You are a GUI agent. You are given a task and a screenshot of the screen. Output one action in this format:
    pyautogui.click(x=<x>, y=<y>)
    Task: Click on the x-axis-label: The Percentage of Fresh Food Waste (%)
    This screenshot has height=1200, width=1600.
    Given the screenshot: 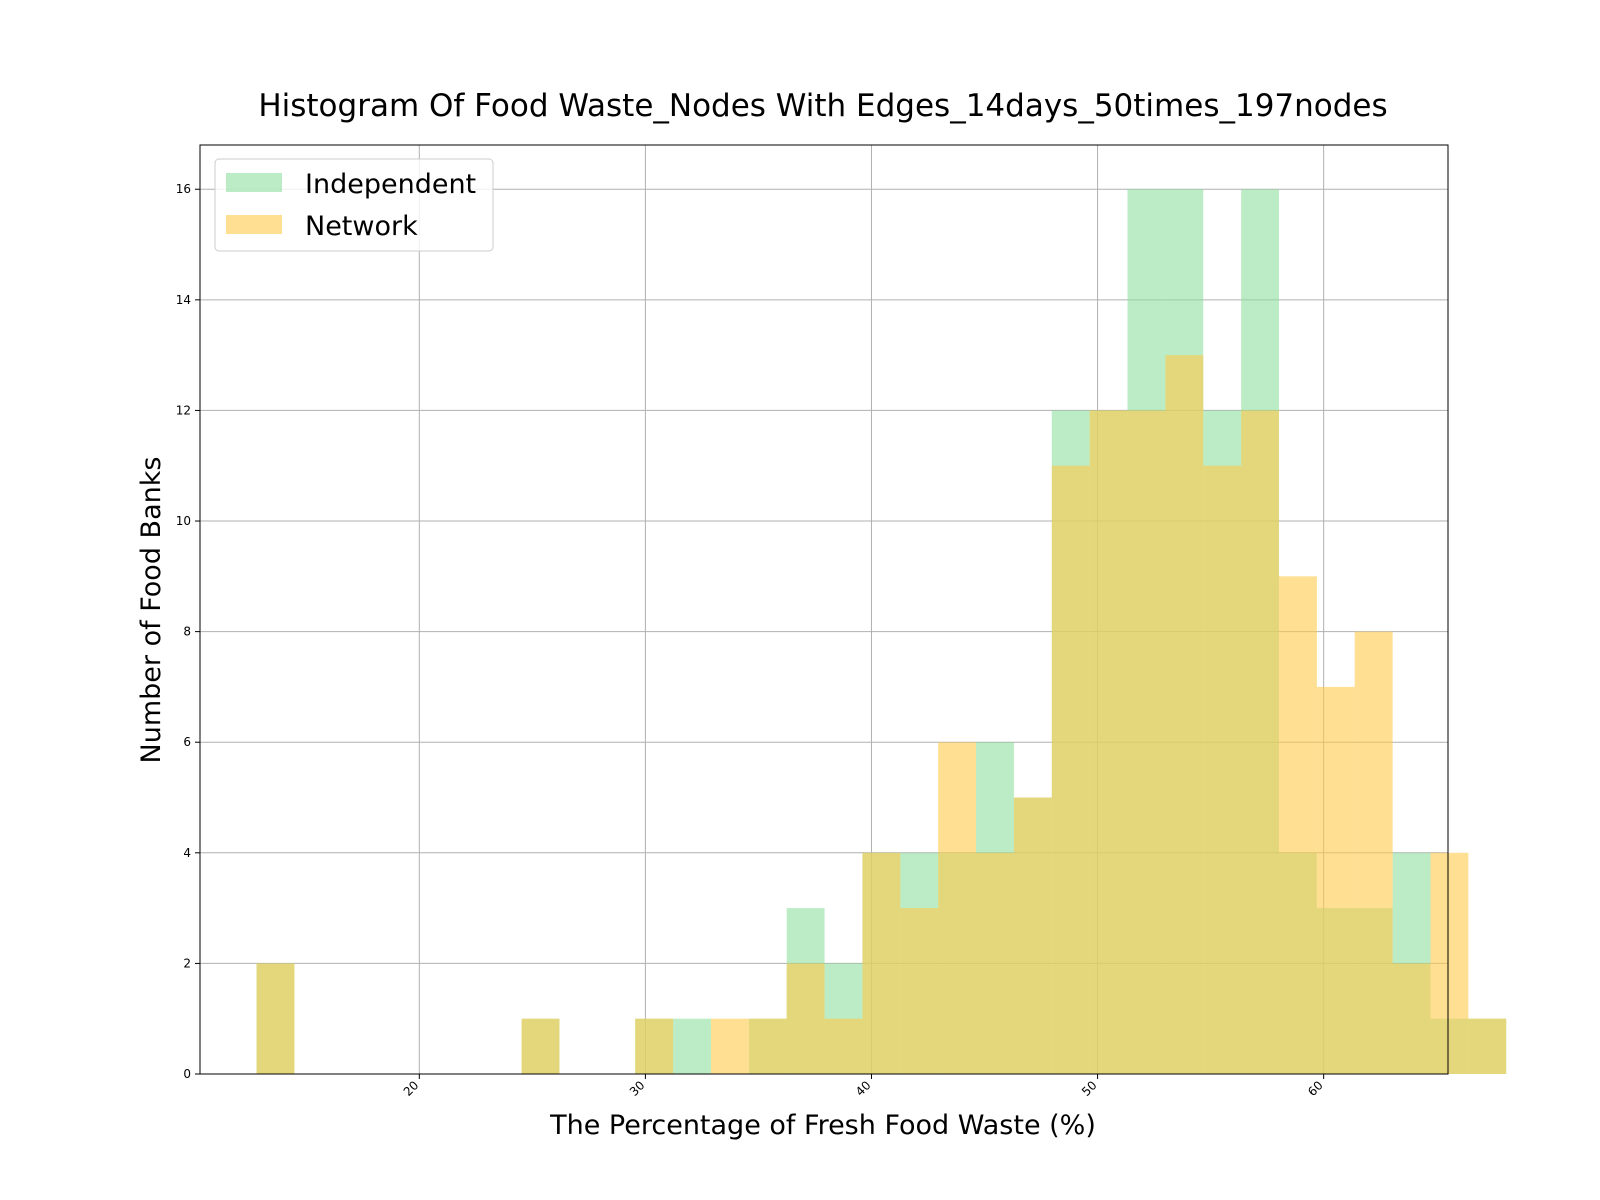 What is the action you would take?
    pyautogui.click(x=822, y=1125)
    